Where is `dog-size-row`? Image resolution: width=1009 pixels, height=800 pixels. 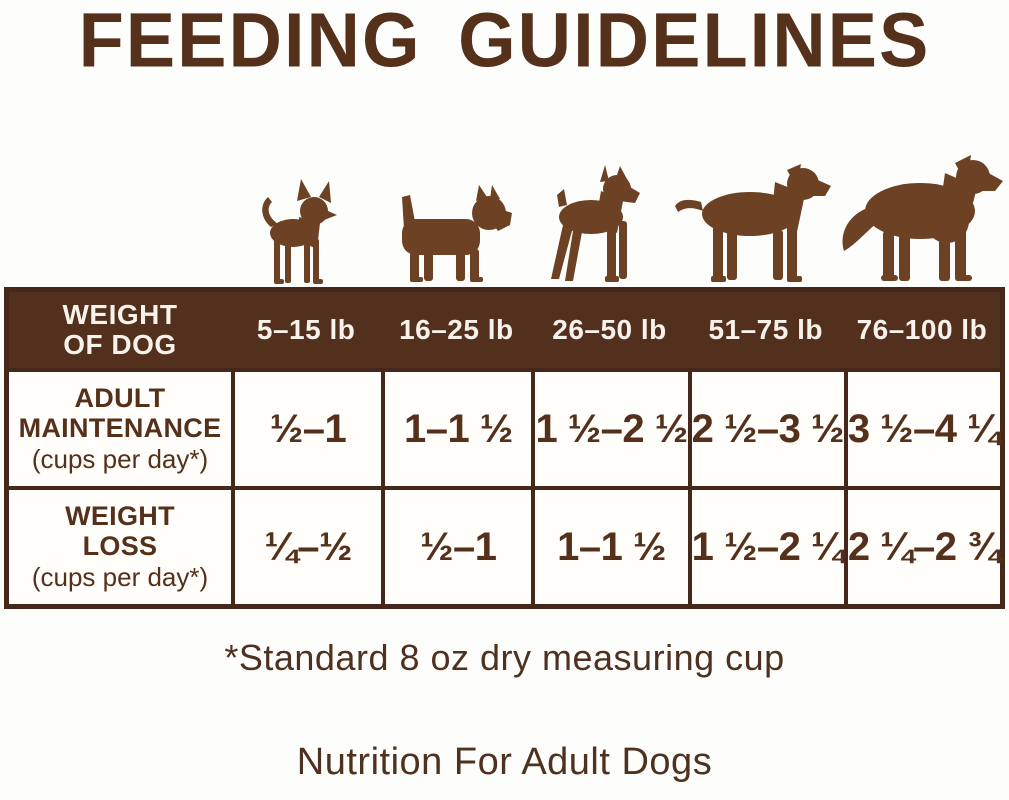 dog-size-row is located at coordinates (616, 217).